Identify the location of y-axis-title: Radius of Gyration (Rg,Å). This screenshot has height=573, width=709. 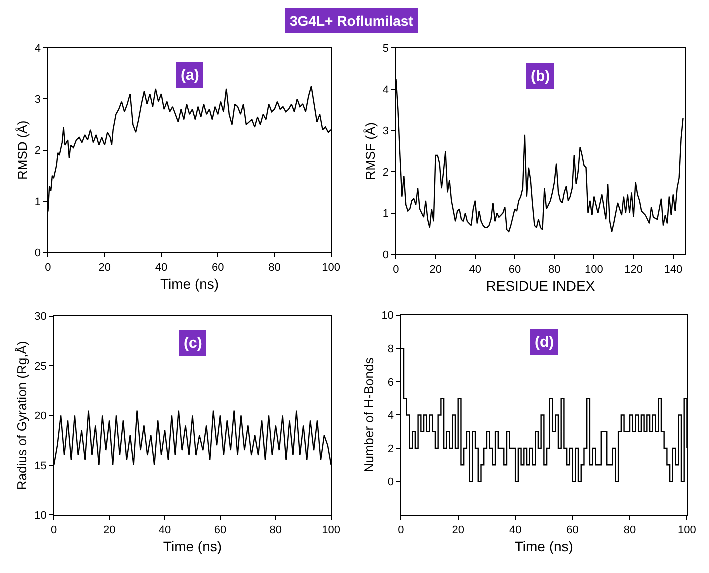
(22, 415).